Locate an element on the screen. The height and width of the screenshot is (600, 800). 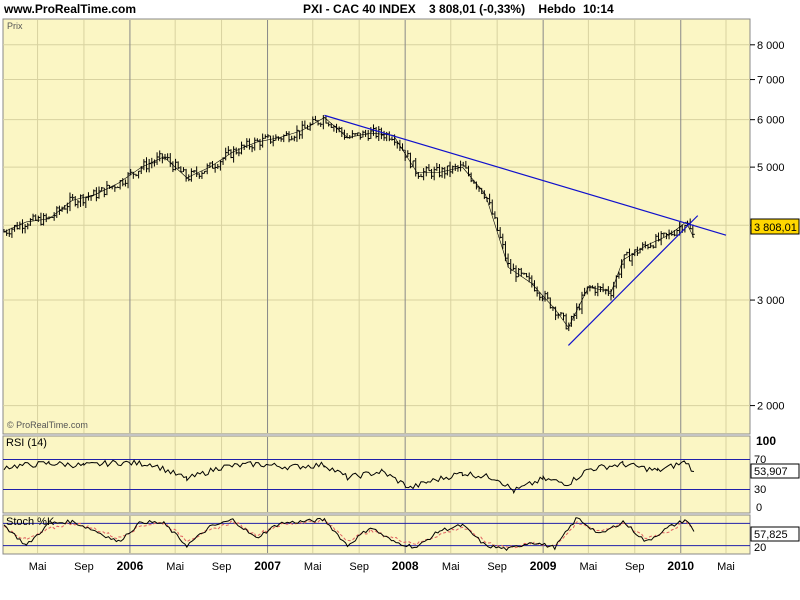
price-tick-label: 5 000 is located at coordinates (771, 168).